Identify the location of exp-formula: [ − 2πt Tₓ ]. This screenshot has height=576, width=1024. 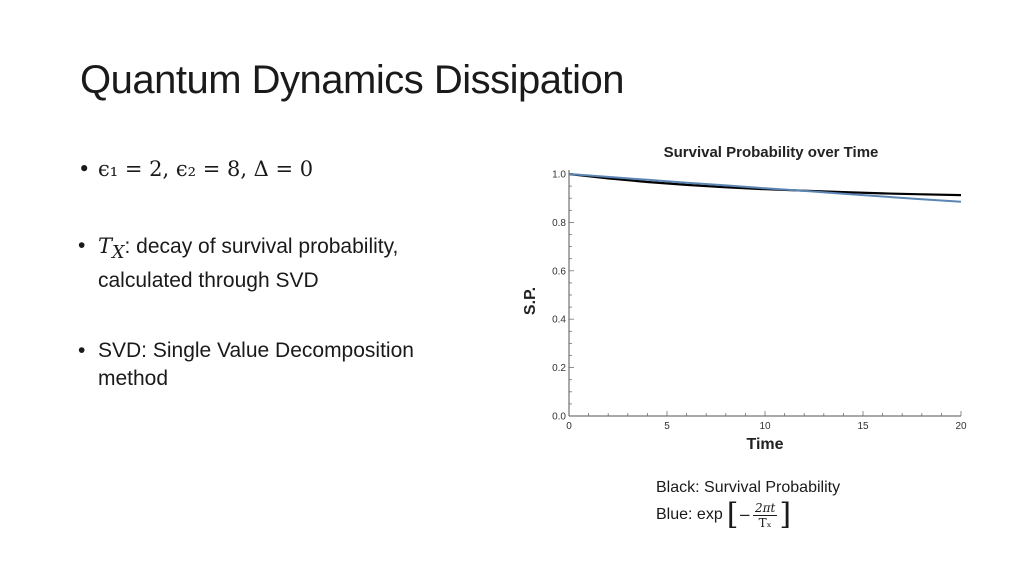
(759, 515).